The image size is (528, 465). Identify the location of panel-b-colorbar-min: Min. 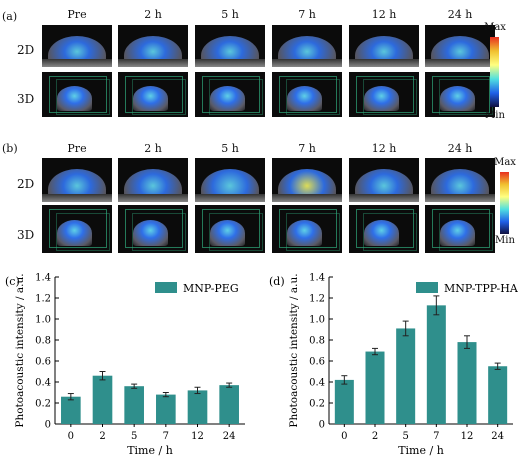
(505, 240).